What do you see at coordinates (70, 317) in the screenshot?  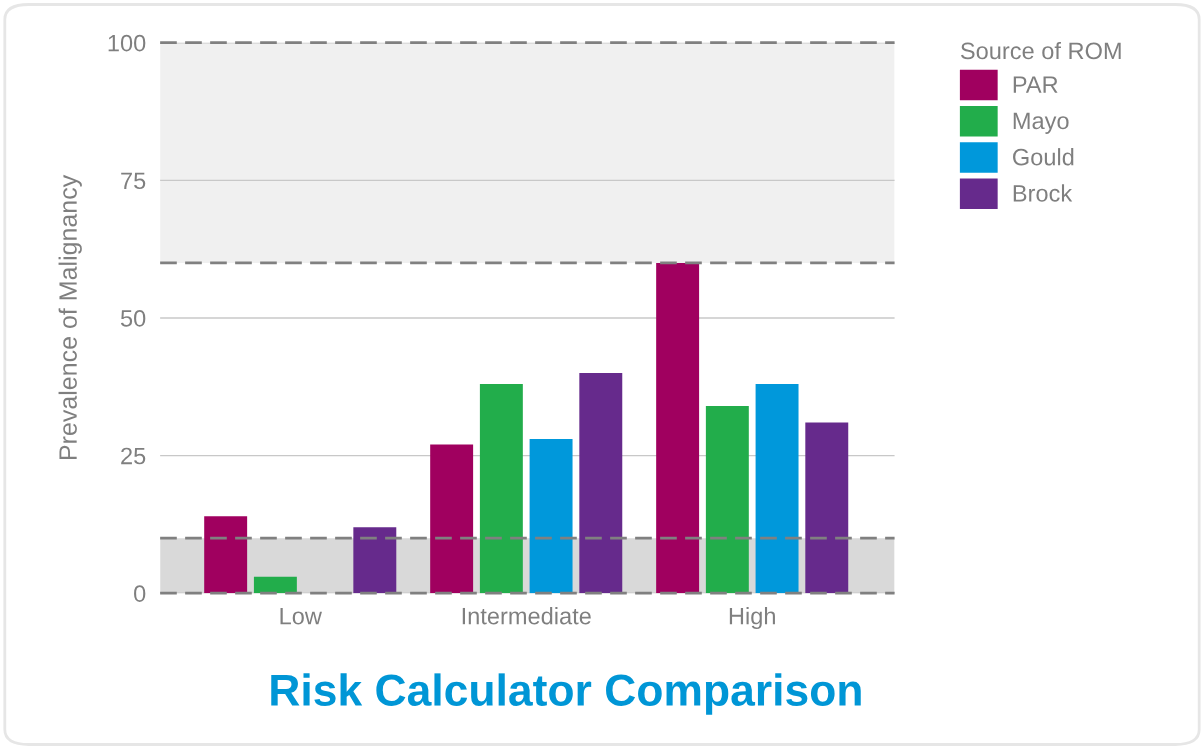 I see `y-axis-title: Prevalence of Malignancy` at bounding box center [70, 317].